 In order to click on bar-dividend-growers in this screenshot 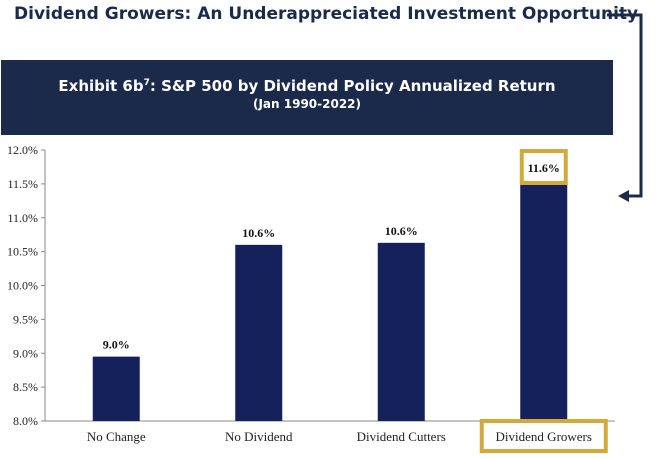, I will do `click(544, 300)`.